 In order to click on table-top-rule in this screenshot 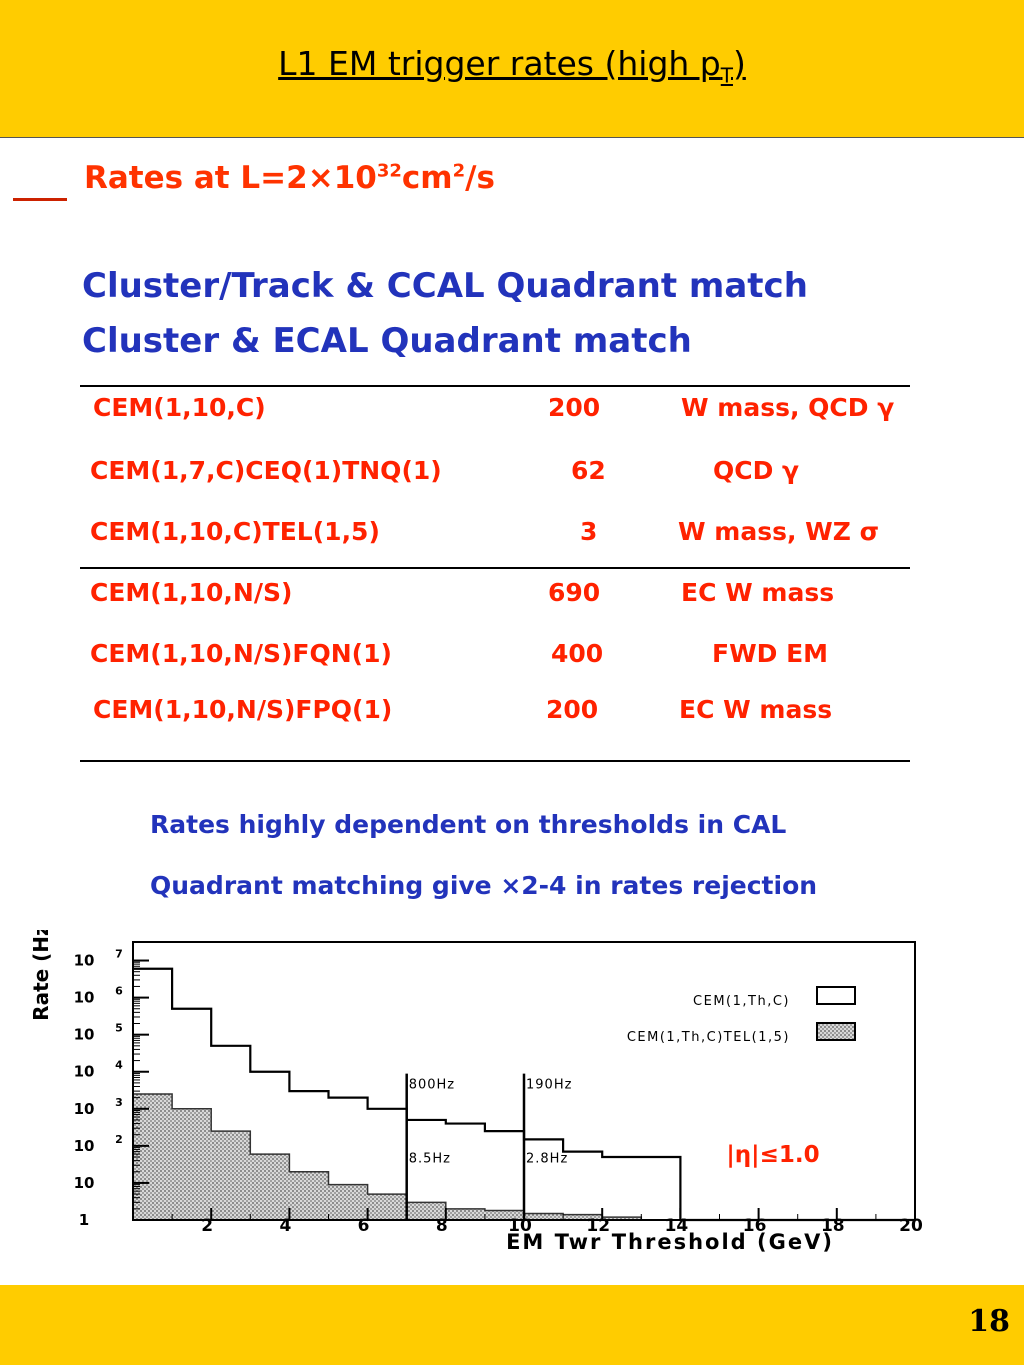, I will do `click(495, 386)`.